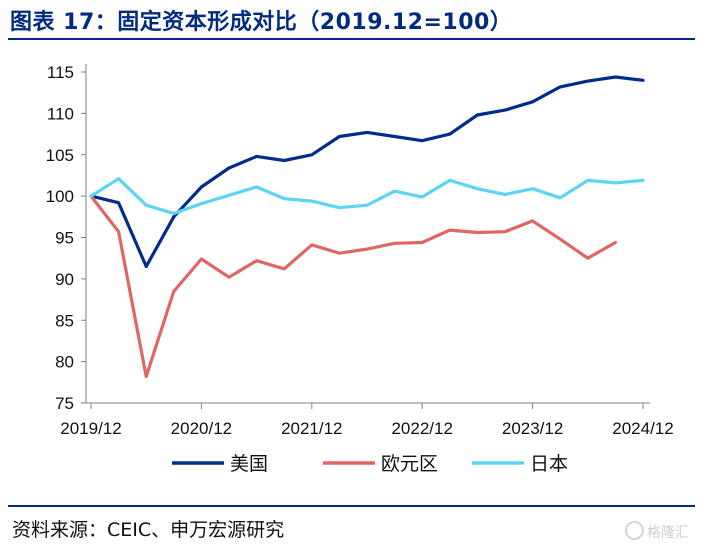 The height and width of the screenshot is (547, 703). What do you see at coordinates (370, 464) in the screenshot?
I see `legend: 美国 欧元区 日本` at bounding box center [370, 464].